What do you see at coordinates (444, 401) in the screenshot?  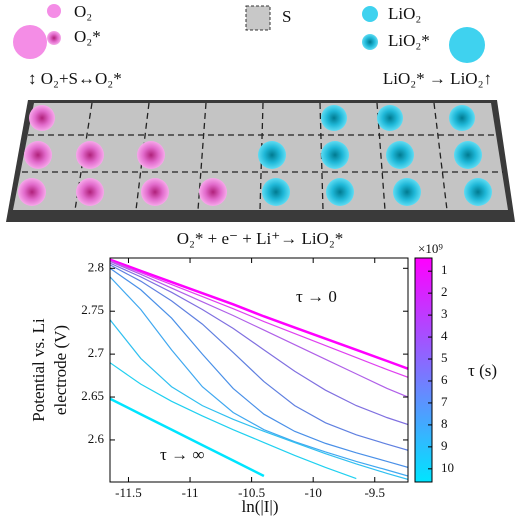 I see `colorbar-tick-label: 7` at bounding box center [444, 401].